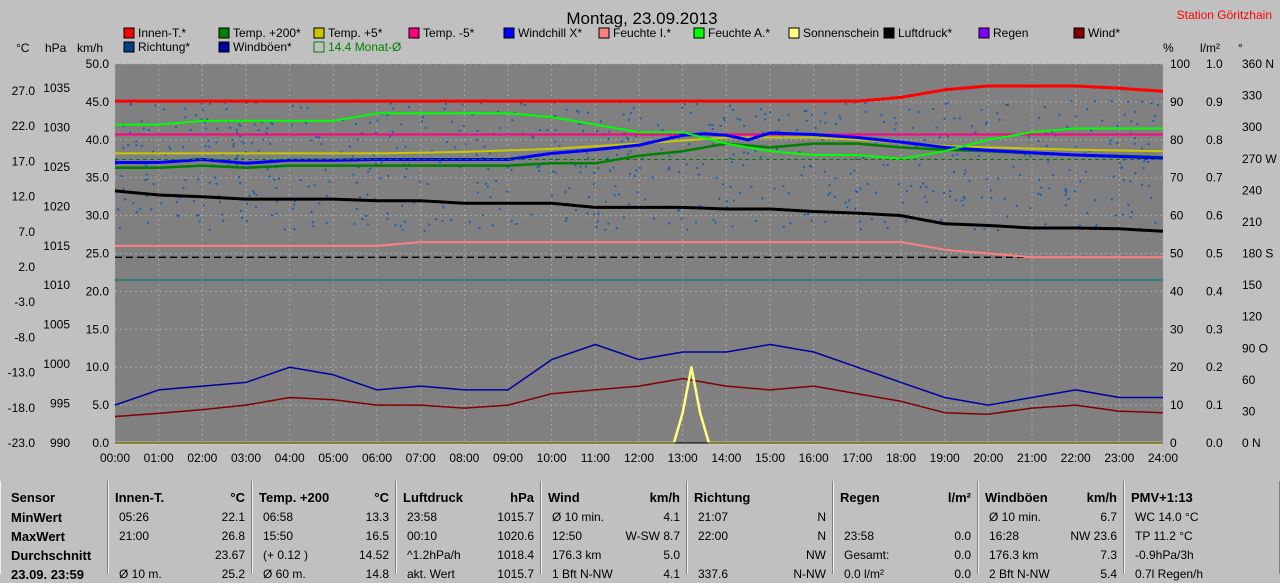  What do you see at coordinates (1167, 517) in the screenshot?
I see `cell-left: WC 14.0 °C` at bounding box center [1167, 517].